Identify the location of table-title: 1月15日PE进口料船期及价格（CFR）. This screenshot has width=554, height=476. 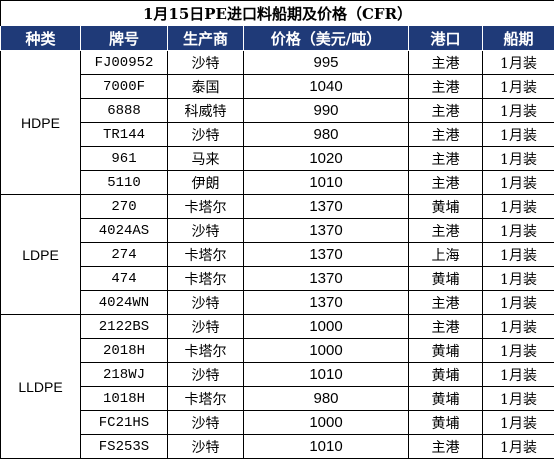
(277, 13).